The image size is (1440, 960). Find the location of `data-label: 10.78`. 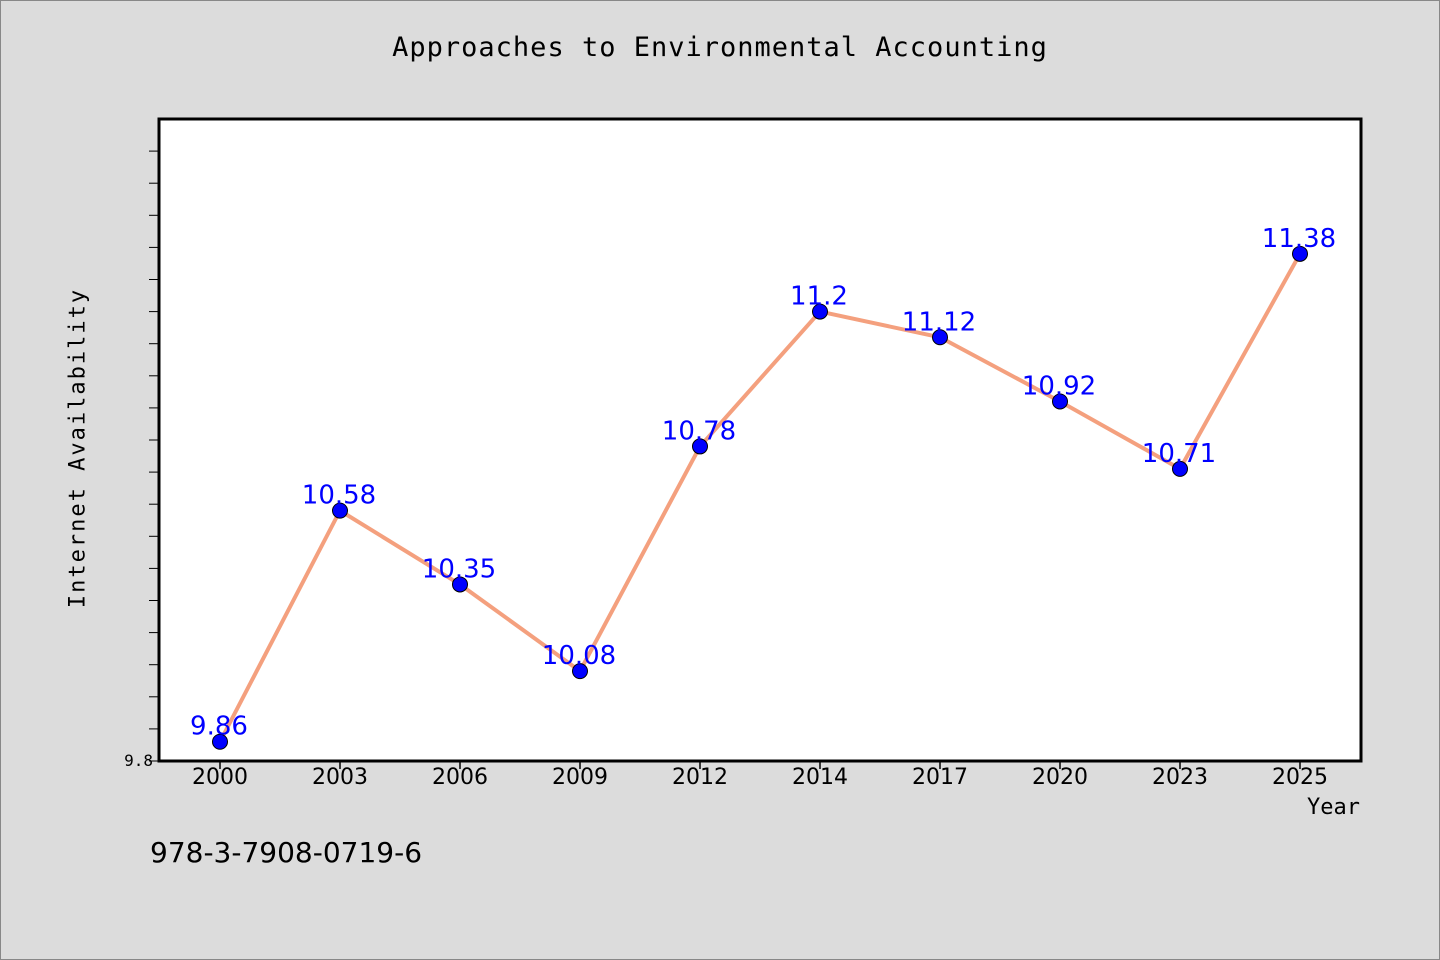

data-label: 10.78 is located at coordinates (699, 431).